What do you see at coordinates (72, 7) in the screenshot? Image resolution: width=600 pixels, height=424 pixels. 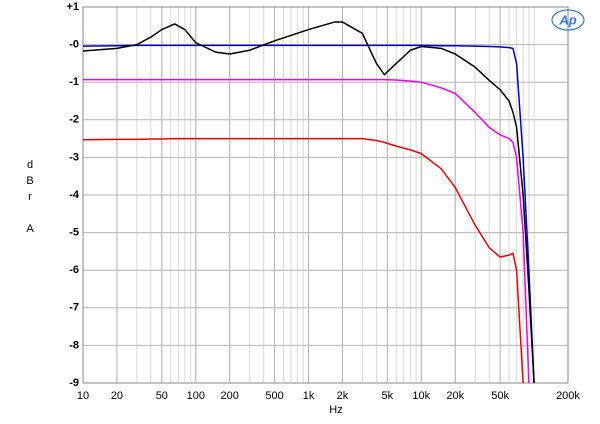 I see `y-tick-label: +1` at bounding box center [72, 7].